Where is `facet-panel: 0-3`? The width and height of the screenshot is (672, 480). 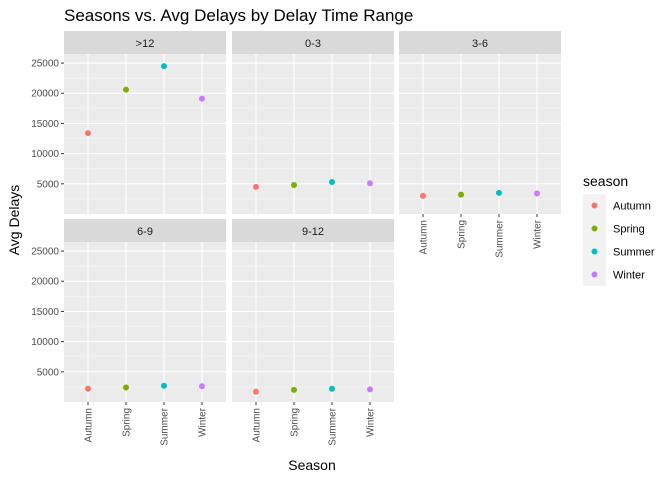 facet-panel: 0-3 is located at coordinates (313, 122).